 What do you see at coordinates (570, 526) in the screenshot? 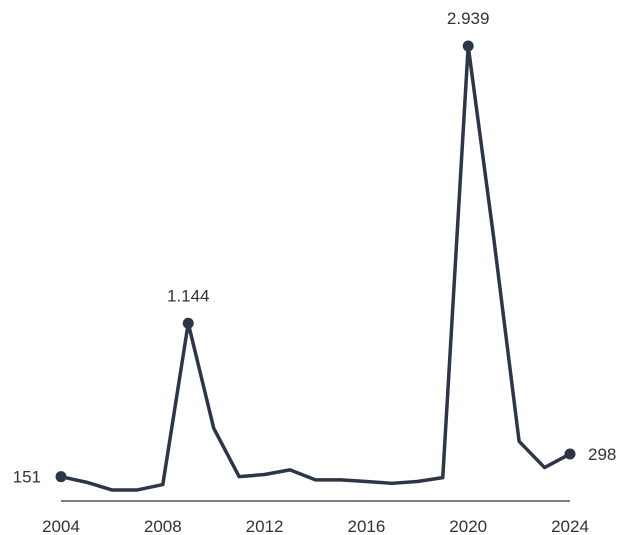
I see `x-tick-label: 2024` at bounding box center [570, 526].